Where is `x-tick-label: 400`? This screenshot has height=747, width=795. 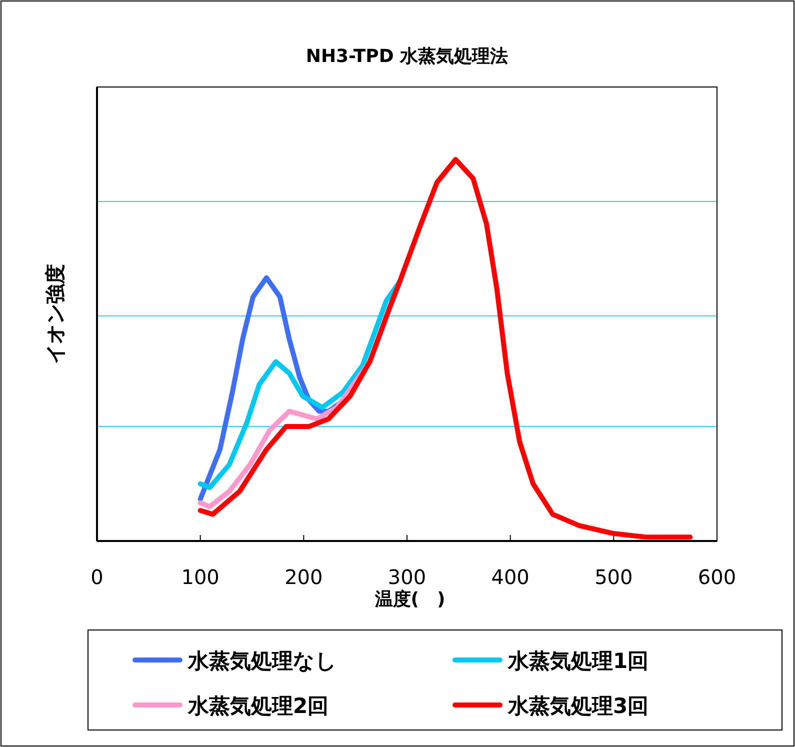 x-tick-label: 400 is located at coordinates (510, 577).